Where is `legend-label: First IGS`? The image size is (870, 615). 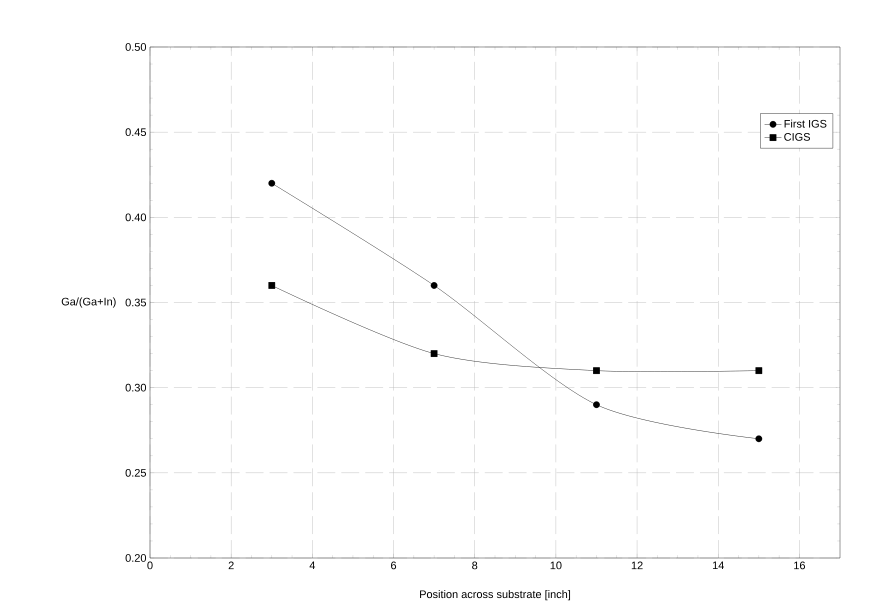 legend-label: First IGS is located at coordinates (805, 124).